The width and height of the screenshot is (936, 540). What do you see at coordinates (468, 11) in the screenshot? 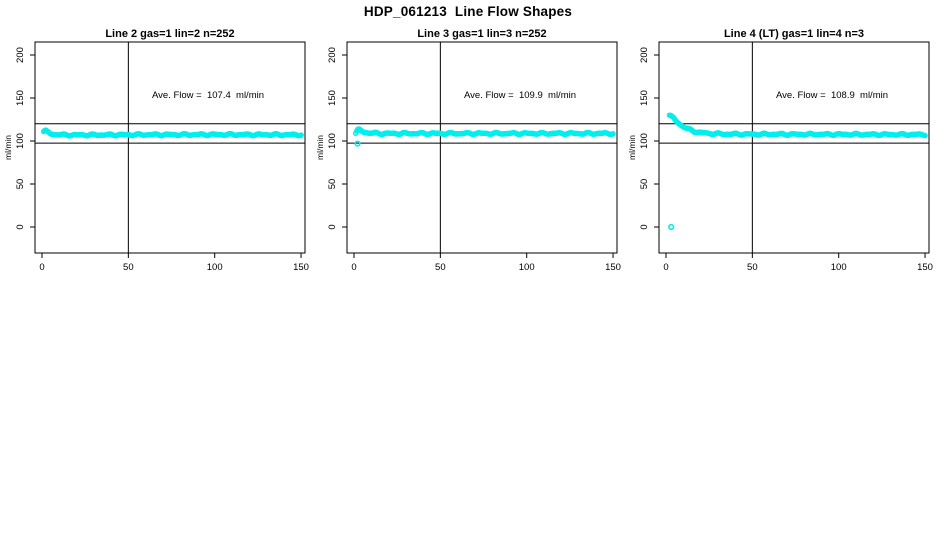
I see `main-title: HDP_061213 Line Flow Shapes` at bounding box center [468, 11].